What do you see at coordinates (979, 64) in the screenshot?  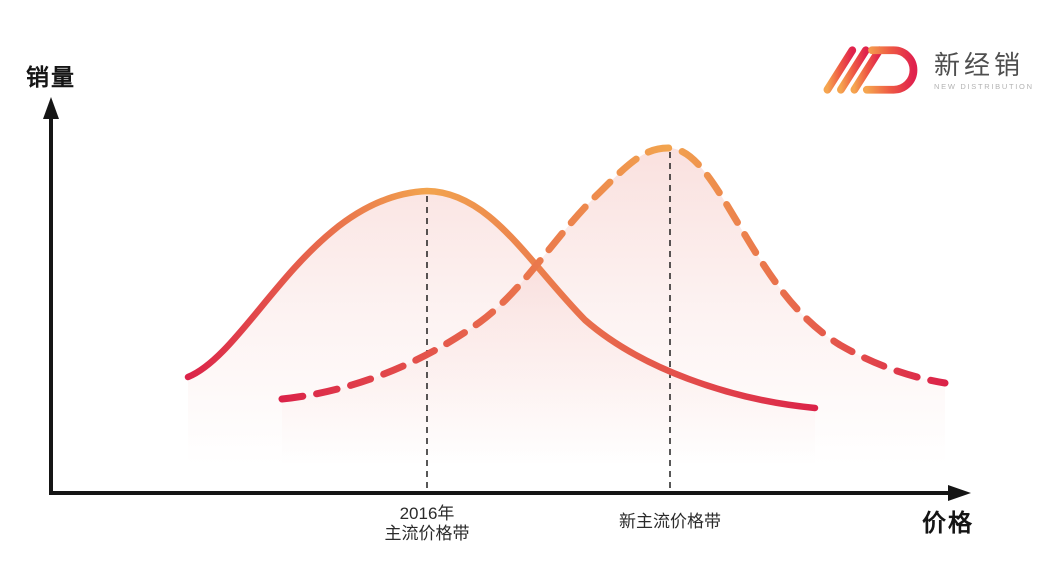 I see `brand-name-cn: 新经销` at bounding box center [979, 64].